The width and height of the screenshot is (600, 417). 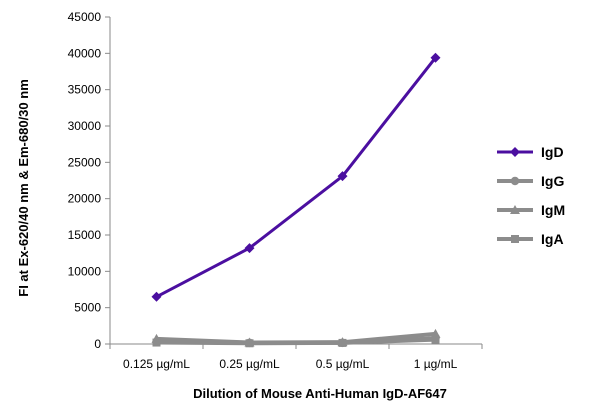 What do you see at coordinates (85, 126) in the screenshot?
I see `y-tick-label: 30000` at bounding box center [85, 126].